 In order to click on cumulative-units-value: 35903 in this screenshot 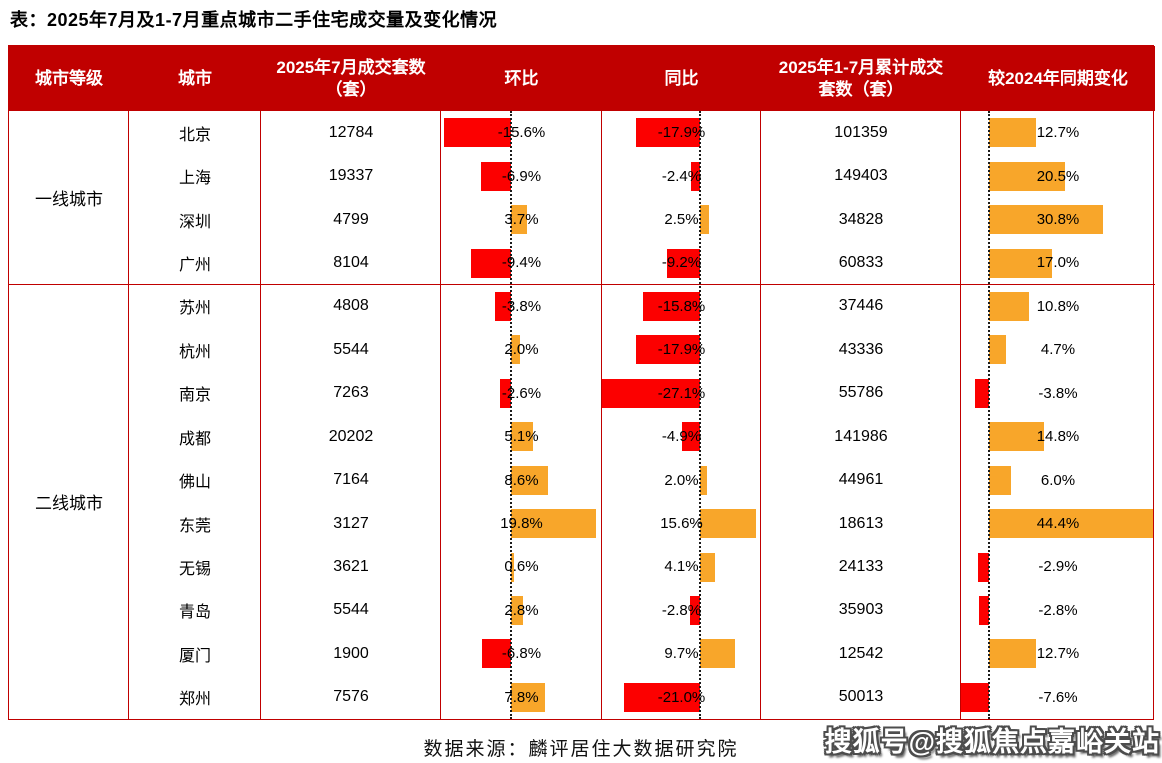, I will do `click(861, 610)`.